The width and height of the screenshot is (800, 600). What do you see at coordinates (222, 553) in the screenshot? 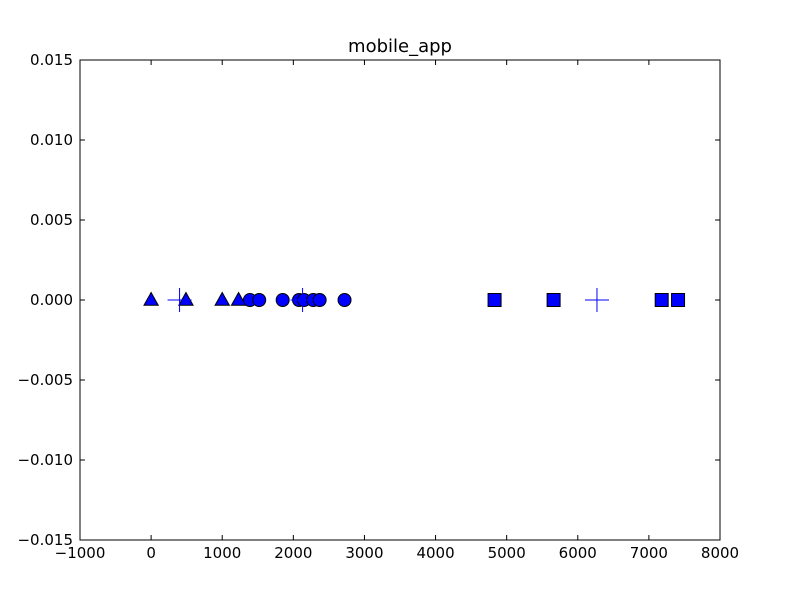
I see `x-tick-label: 1000` at bounding box center [222, 553].